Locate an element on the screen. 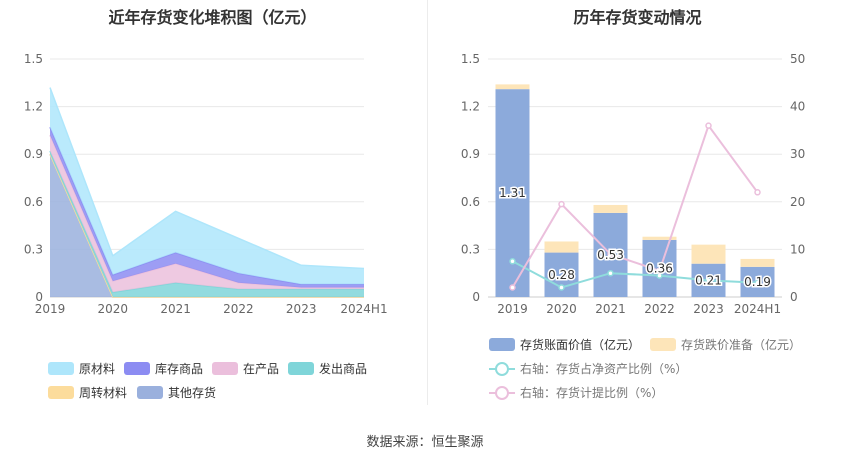  y2-tick-label: 30 is located at coordinates (797, 154).